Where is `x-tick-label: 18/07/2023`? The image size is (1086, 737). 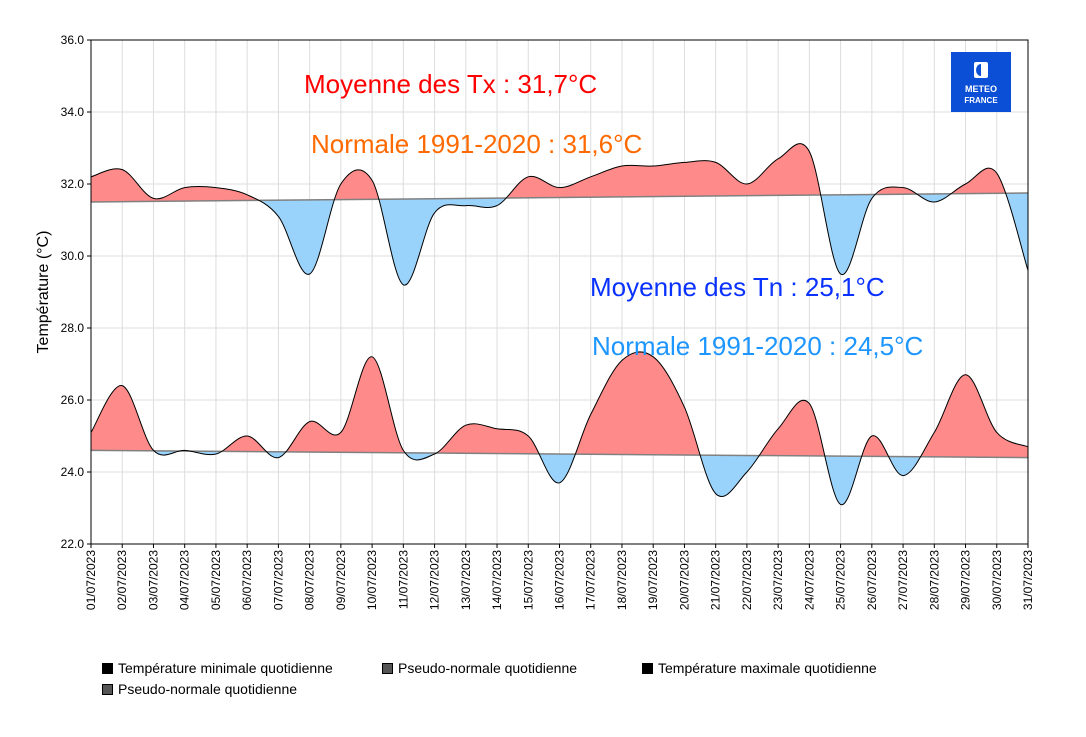 x-tick-label: 18/07/2023 is located at coordinates (622, 580).